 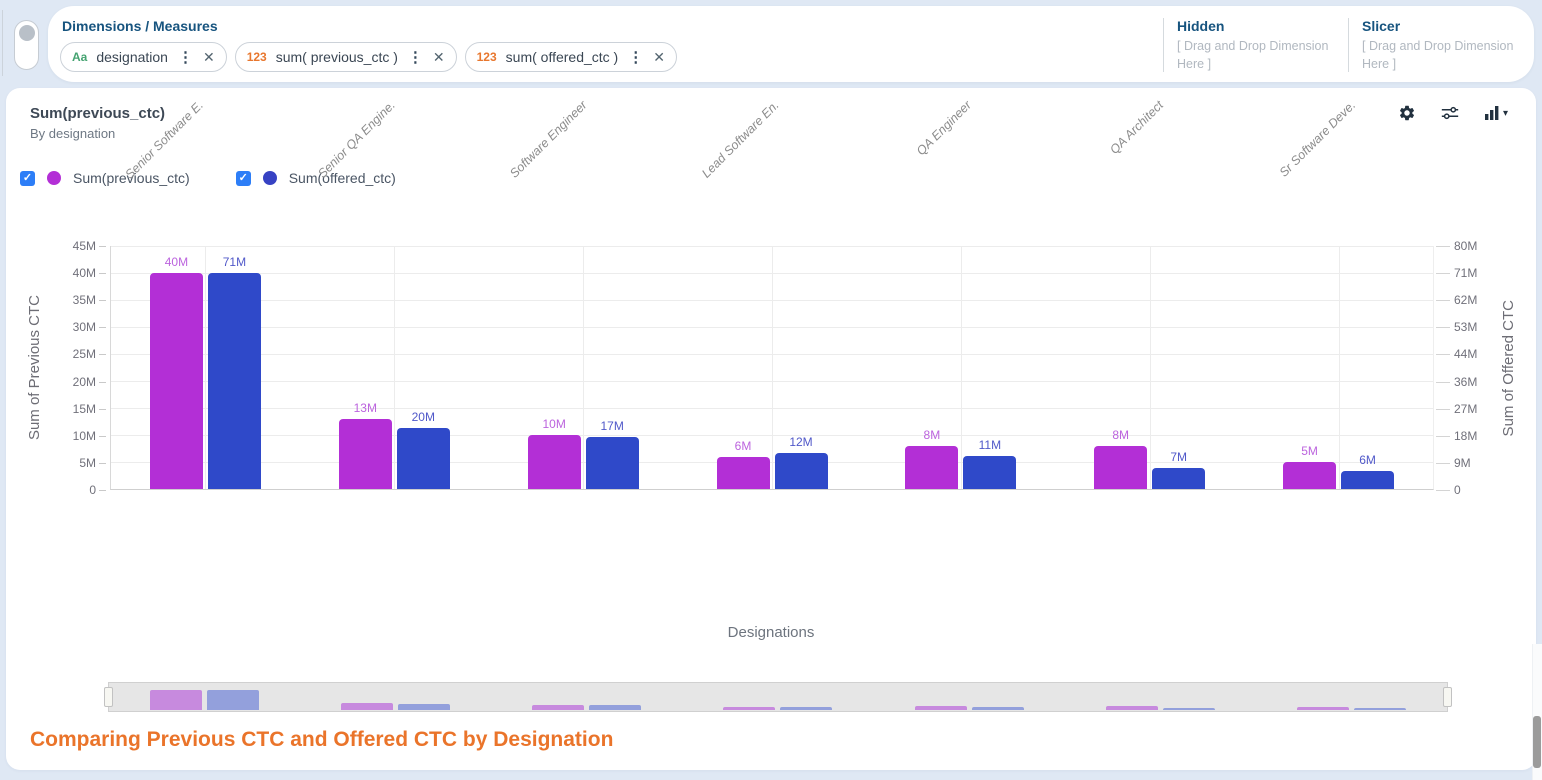 I want to click on x-category-label: QA Engineer, so click(x=943, y=128).